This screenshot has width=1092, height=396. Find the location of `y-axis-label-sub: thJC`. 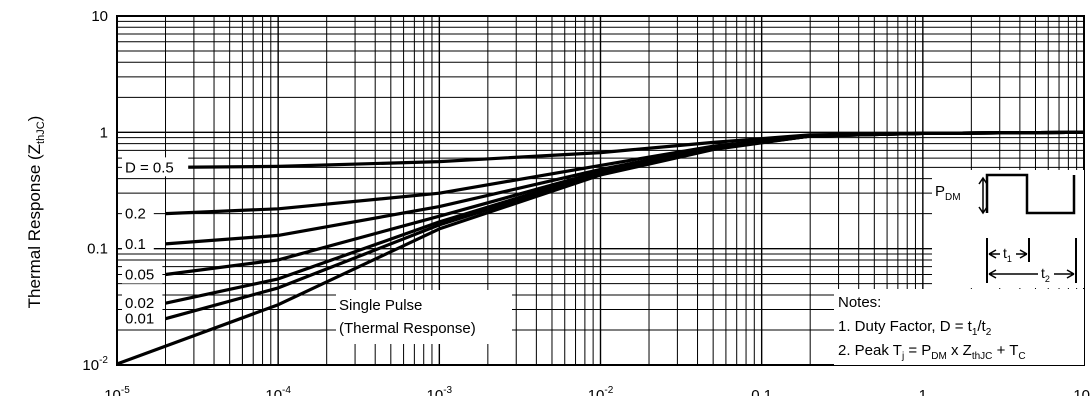

y-axis-label-sub: thJC is located at coordinates (41, 132).